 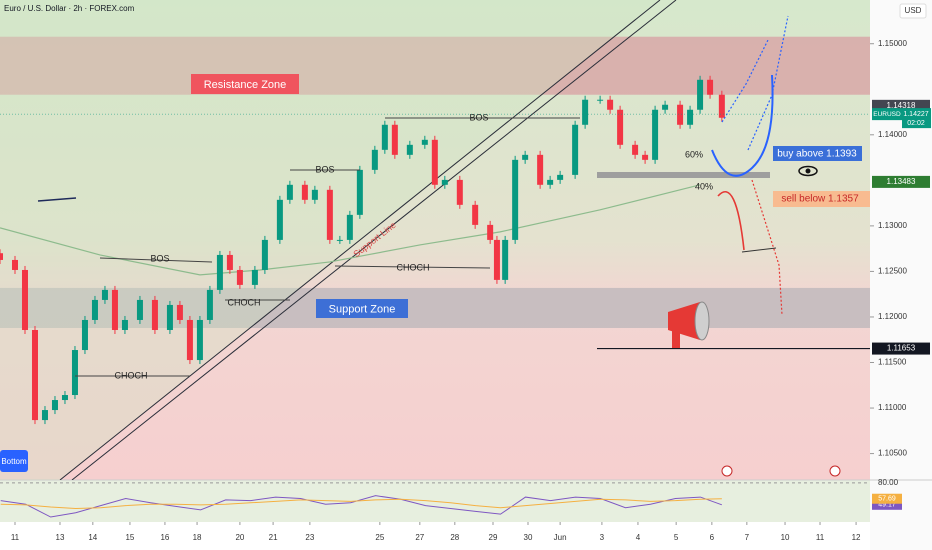 What do you see at coordinates (820, 199) in the screenshot?
I see `sell-label: sell below 1.1357` at bounding box center [820, 199].